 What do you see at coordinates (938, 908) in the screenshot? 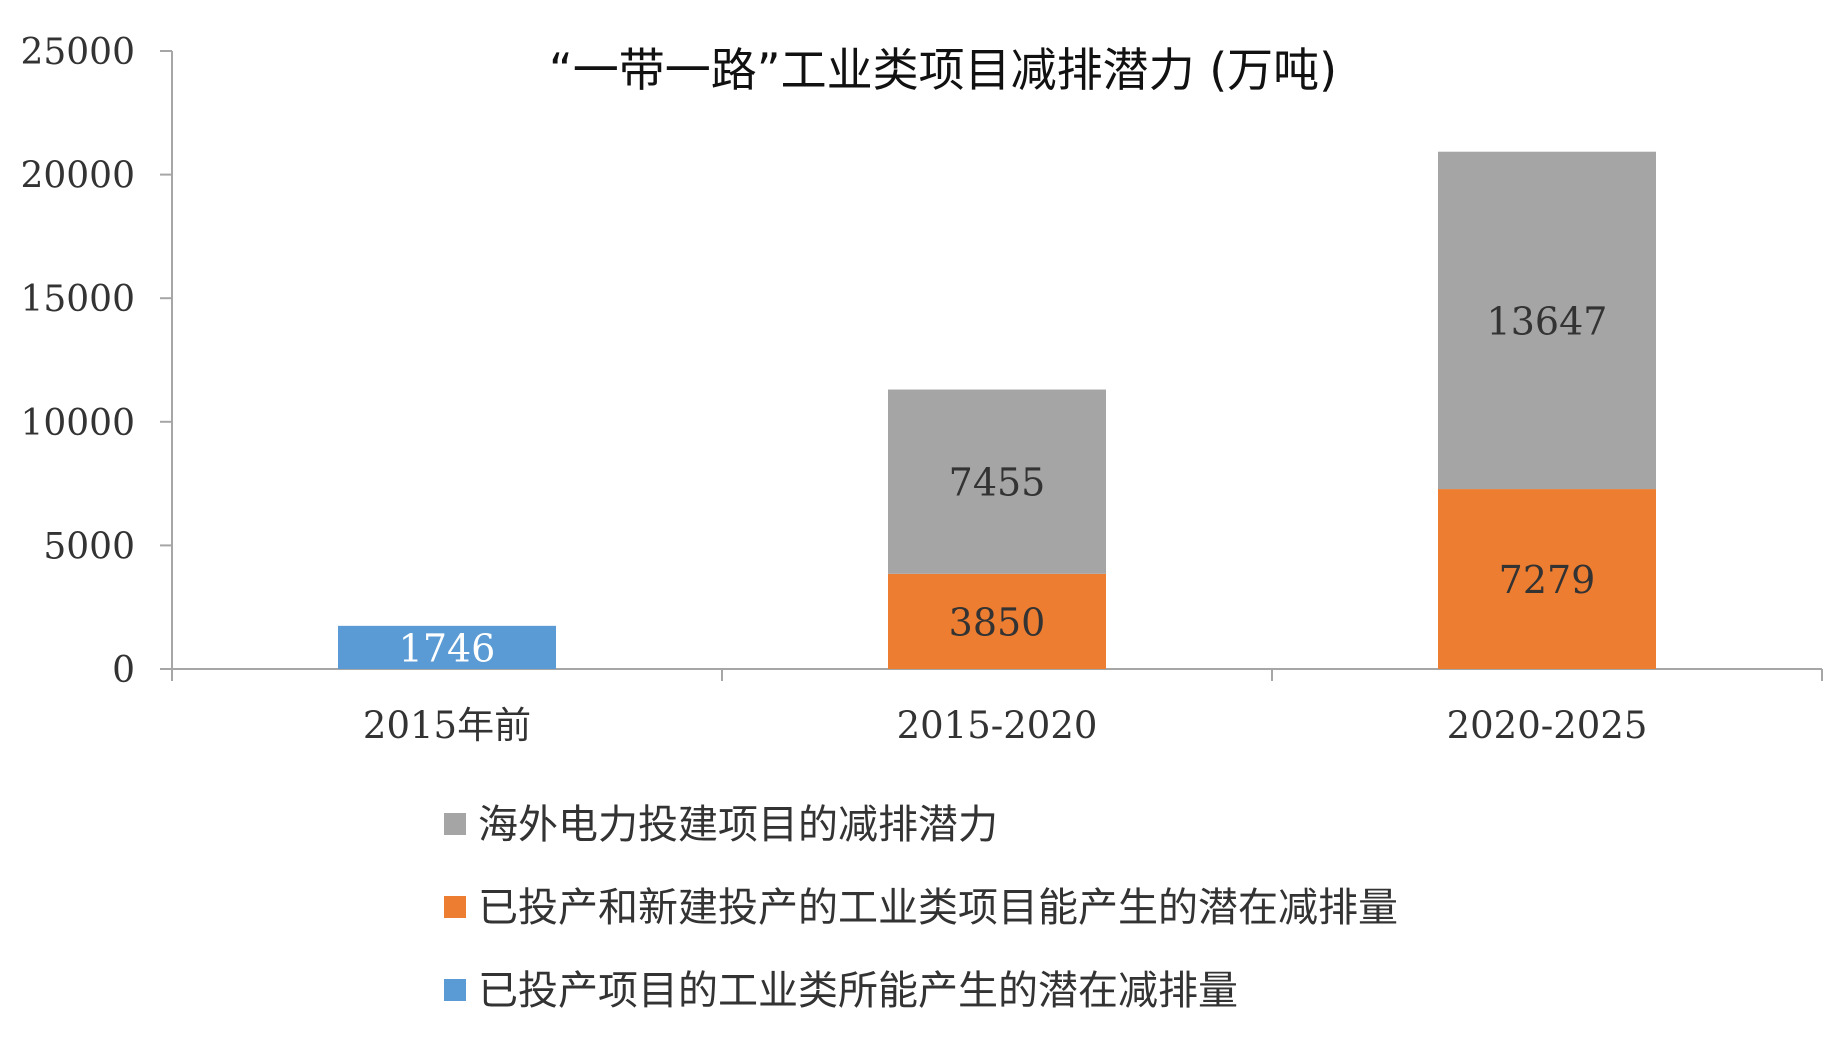
I see `legend-label: 已投产和新建投产的工业类项目能产生的潜在减排量` at bounding box center [938, 908].